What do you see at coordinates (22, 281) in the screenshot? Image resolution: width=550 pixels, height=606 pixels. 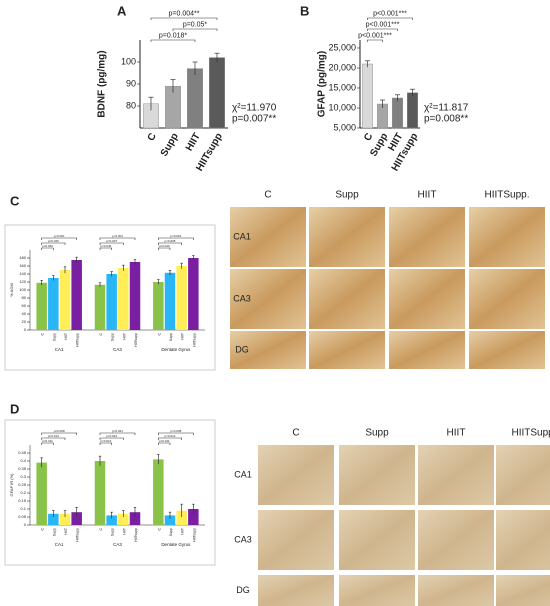 I see `y-tick-label: 120` at bounding box center [22, 281].